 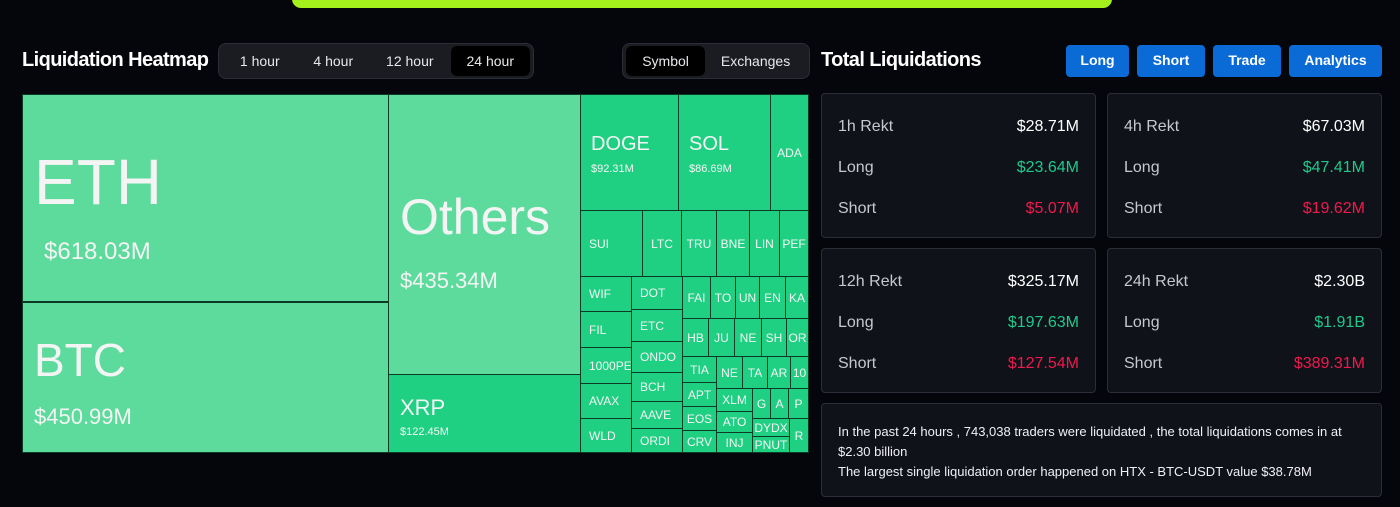 What do you see at coordinates (98, 182) in the screenshot?
I see `tile-symbol: ETH` at bounding box center [98, 182].